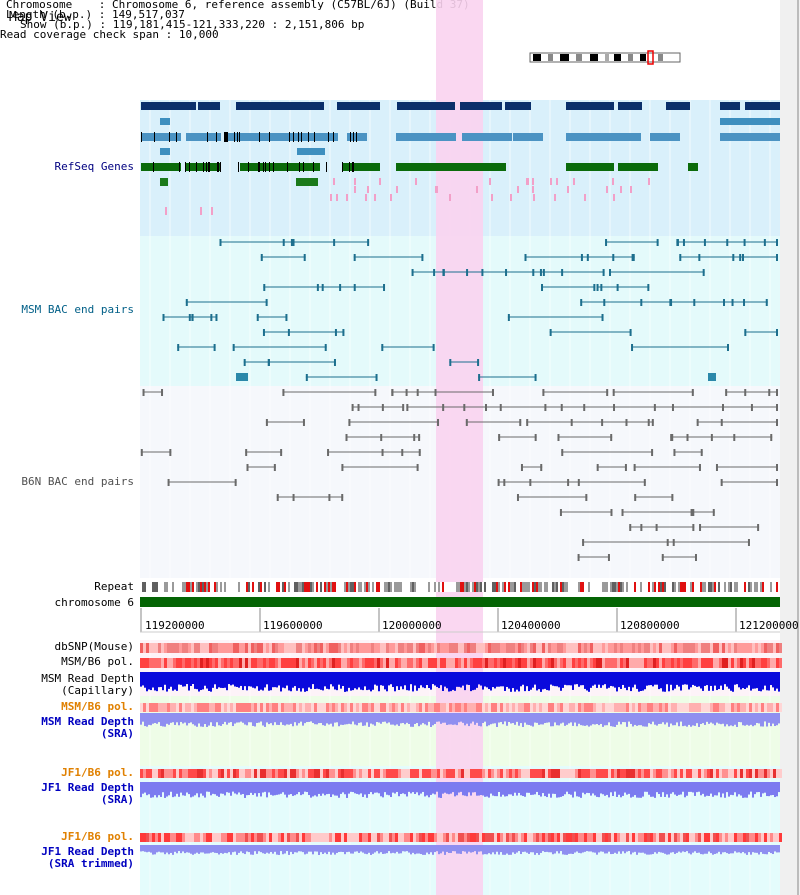 The width and height of the screenshot is (800, 895). Describe the element at coordinates (355, 181) in the screenshot. I see `pink-mark` at that location.